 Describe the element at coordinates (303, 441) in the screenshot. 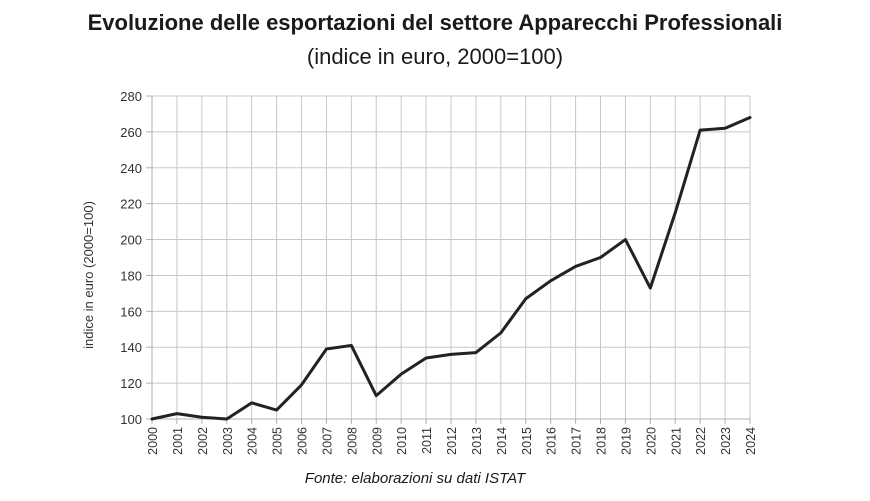

I see `x-tick-label: 2006` at that location.